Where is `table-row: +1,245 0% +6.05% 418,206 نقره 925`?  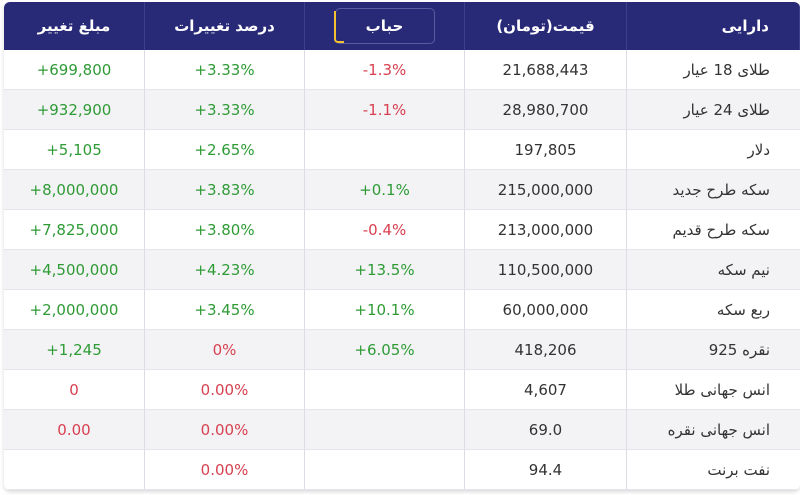 table-row: +1,245 0% +6.05% 418,206 نقره 925 is located at coordinates (402, 350).